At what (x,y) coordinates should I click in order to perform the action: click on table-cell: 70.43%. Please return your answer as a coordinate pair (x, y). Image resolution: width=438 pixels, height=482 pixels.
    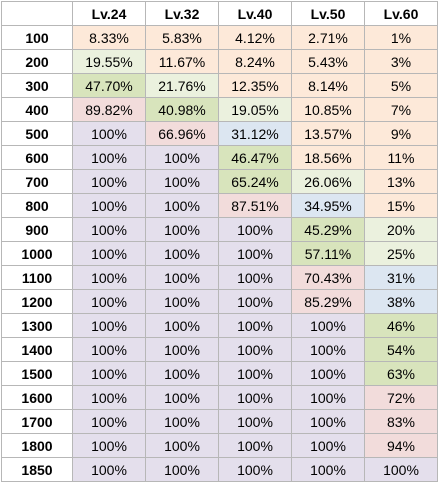
    Looking at the image, I should click on (328, 277).